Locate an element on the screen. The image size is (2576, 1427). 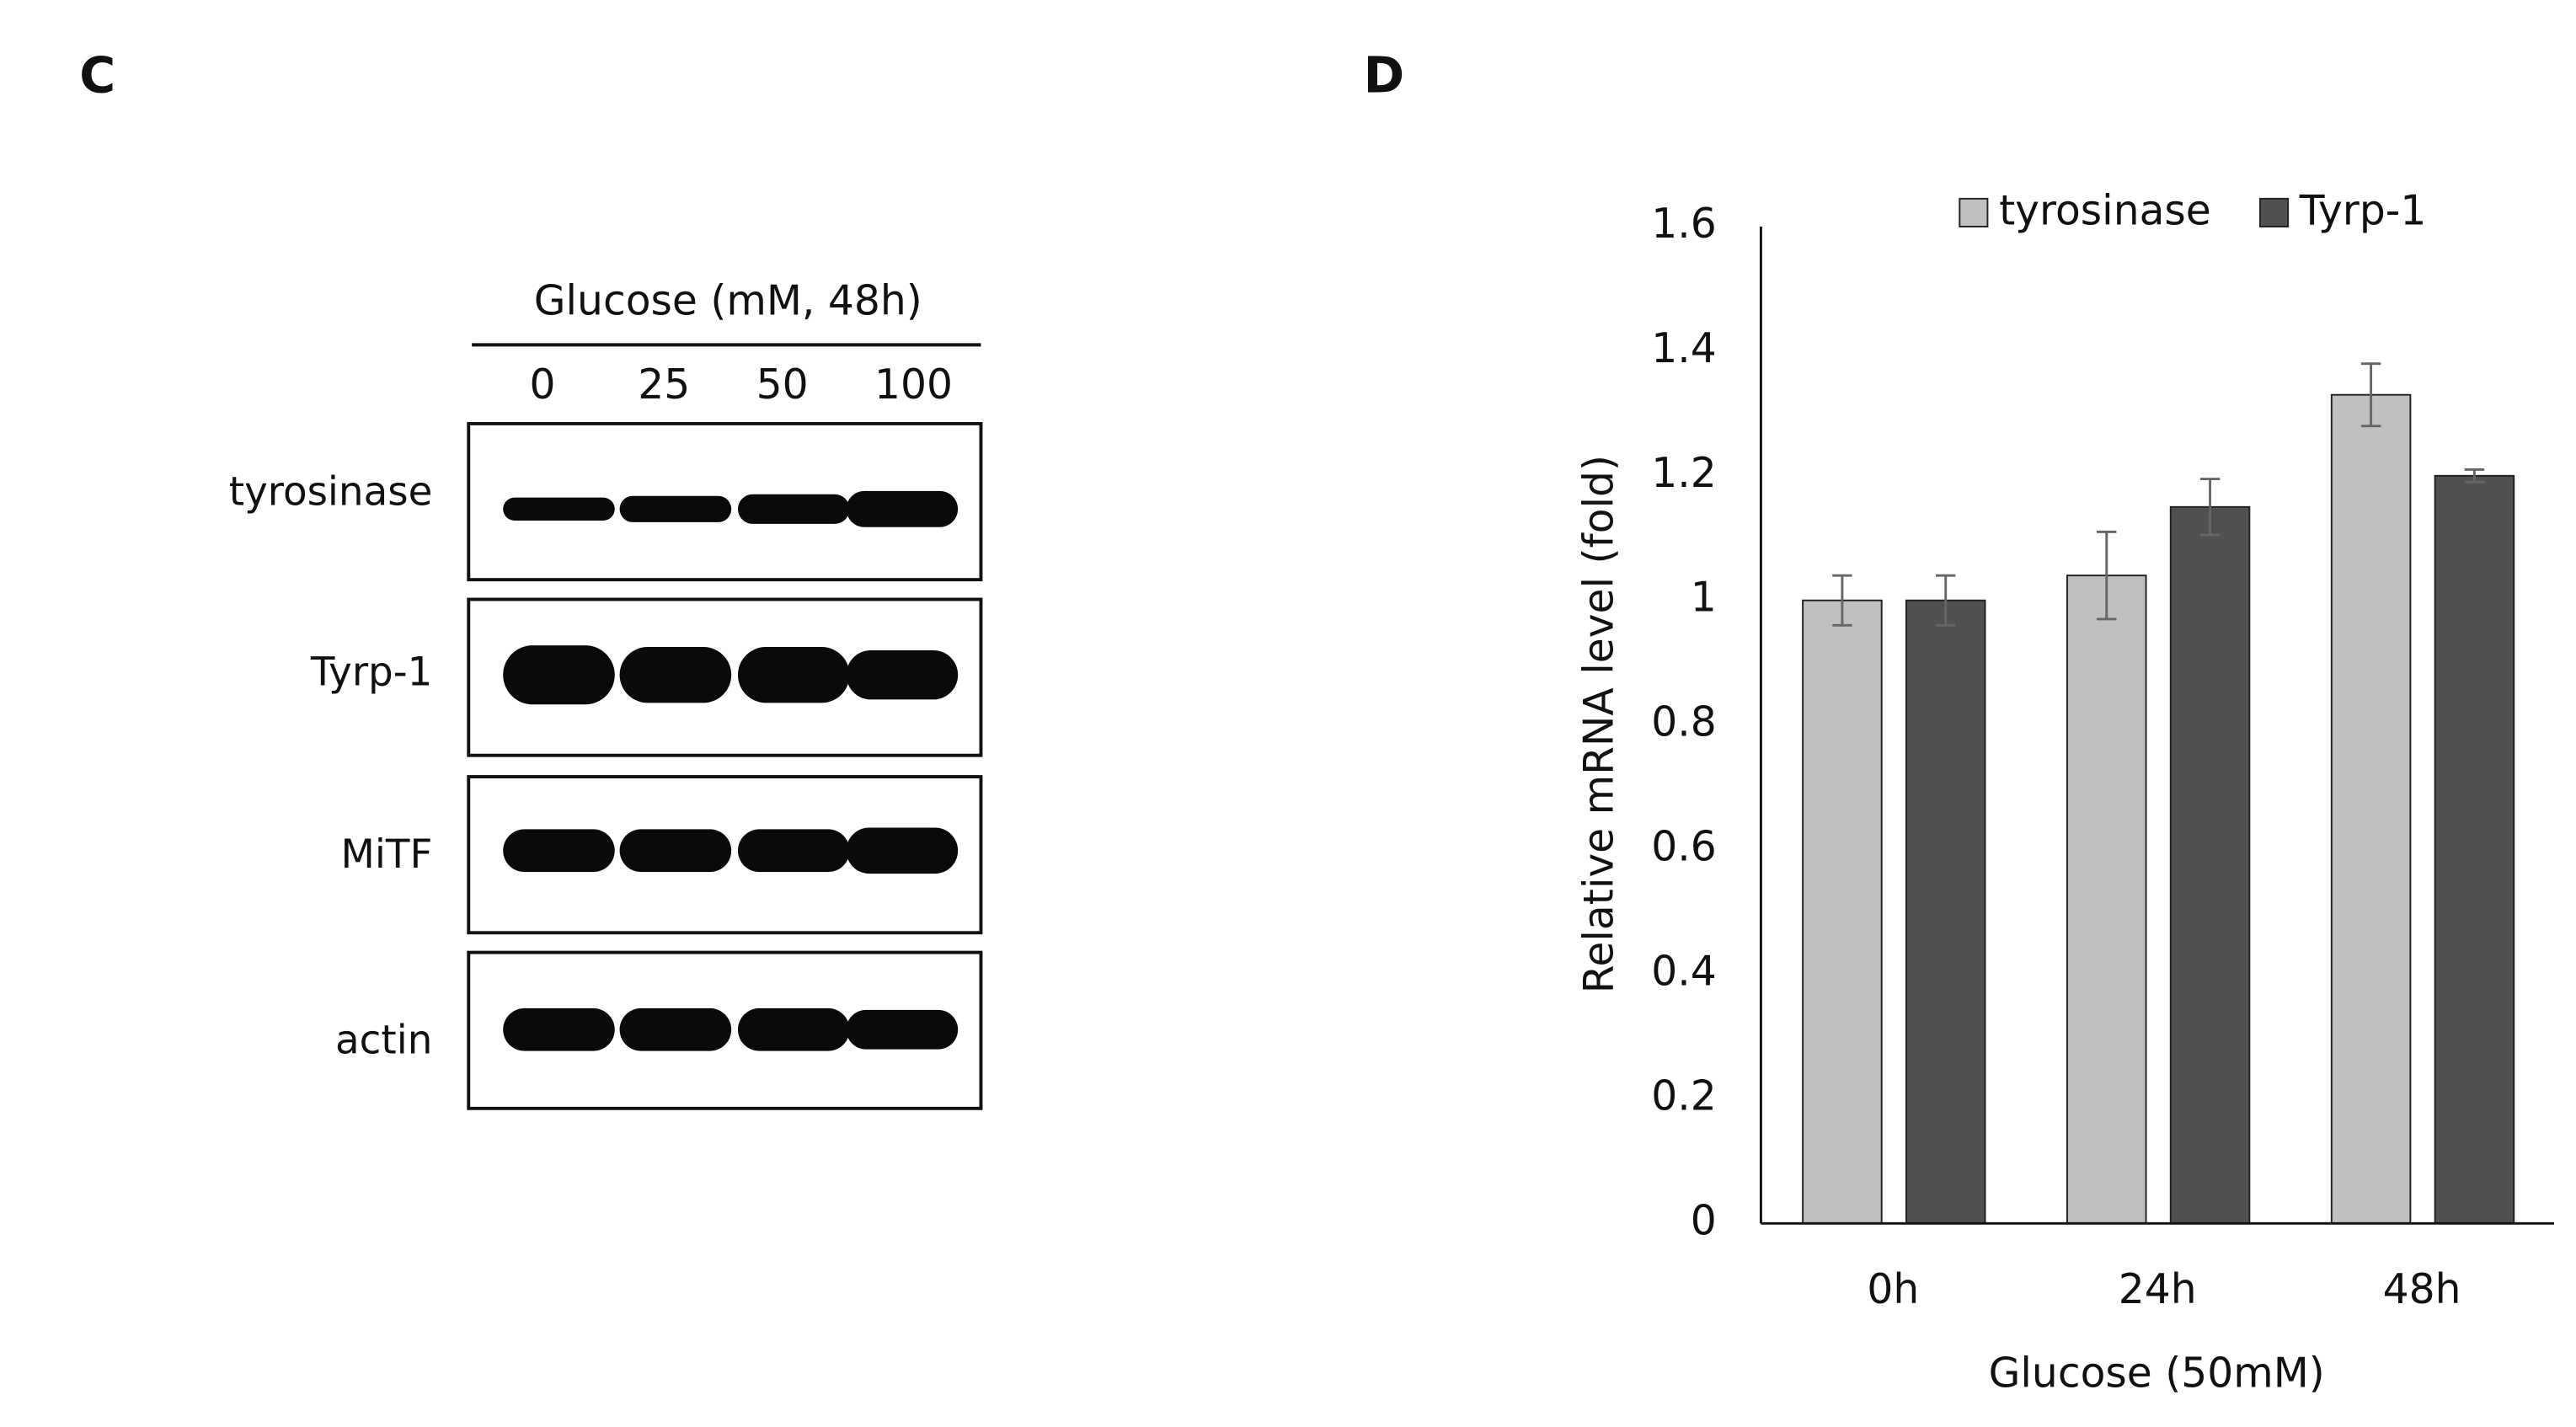
y-tick-label: 0 is located at coordinates (1704, 1221).